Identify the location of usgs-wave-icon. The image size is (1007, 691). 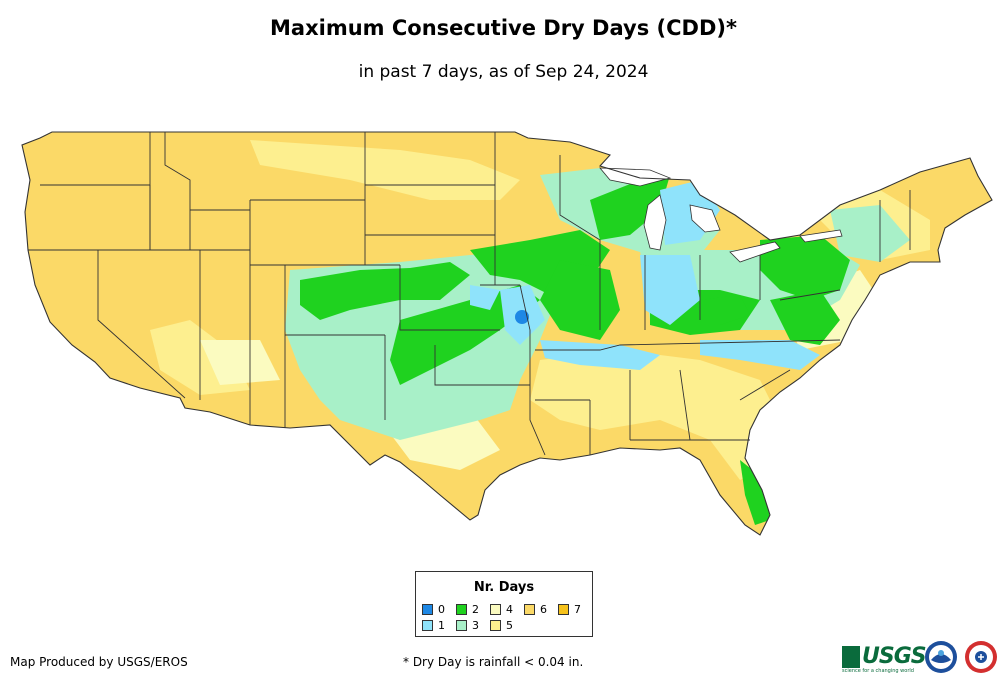
(851, 656).